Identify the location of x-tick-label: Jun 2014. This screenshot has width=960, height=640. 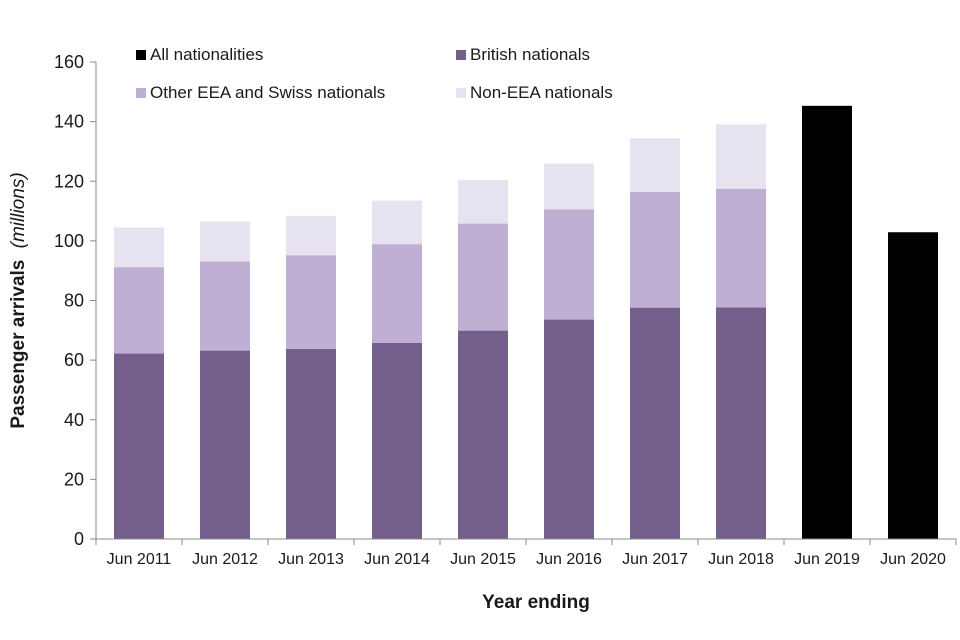
(397, 559).